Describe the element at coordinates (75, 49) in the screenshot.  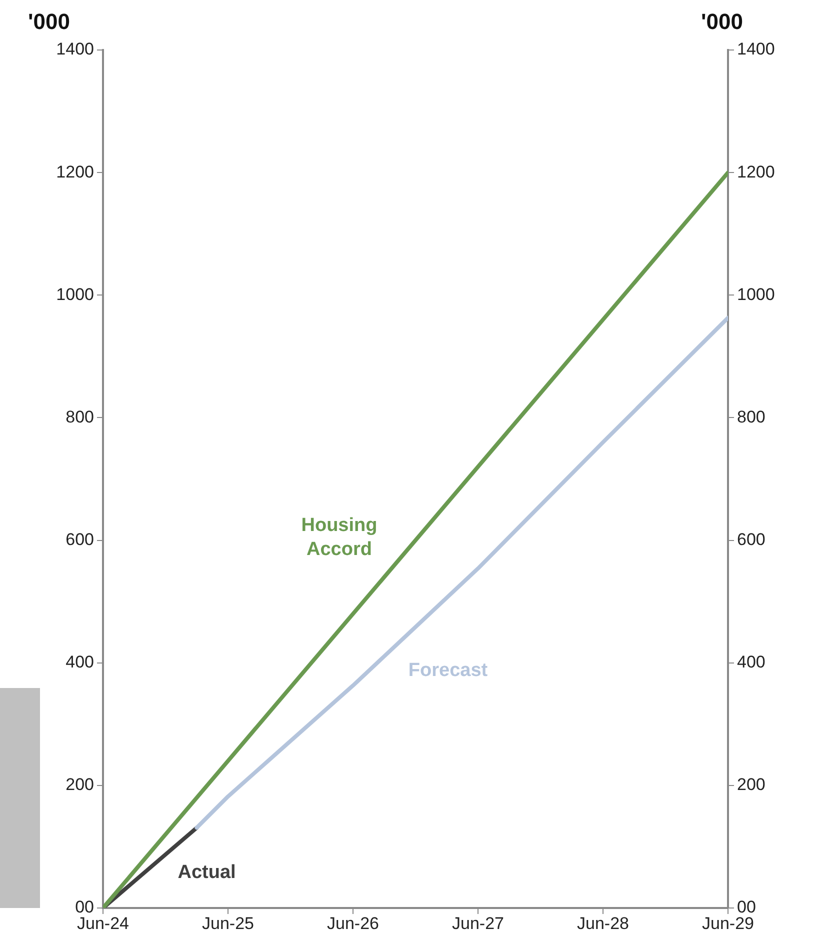
I see `y-tick-label: 1400` at that location.